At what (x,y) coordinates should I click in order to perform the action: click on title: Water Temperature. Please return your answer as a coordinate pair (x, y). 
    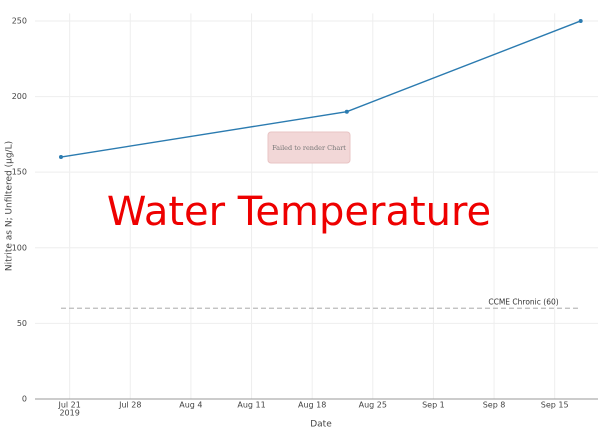
    Looking at the image, I should click on (299, 212).